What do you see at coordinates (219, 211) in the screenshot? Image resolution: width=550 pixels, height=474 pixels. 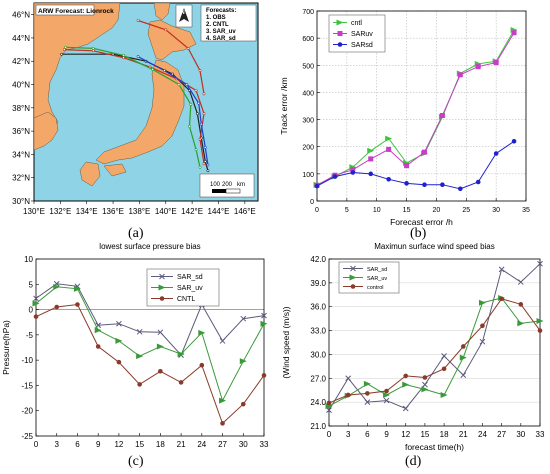 I see `x-tick-label: 144°E` at bounding box center [219, 211].